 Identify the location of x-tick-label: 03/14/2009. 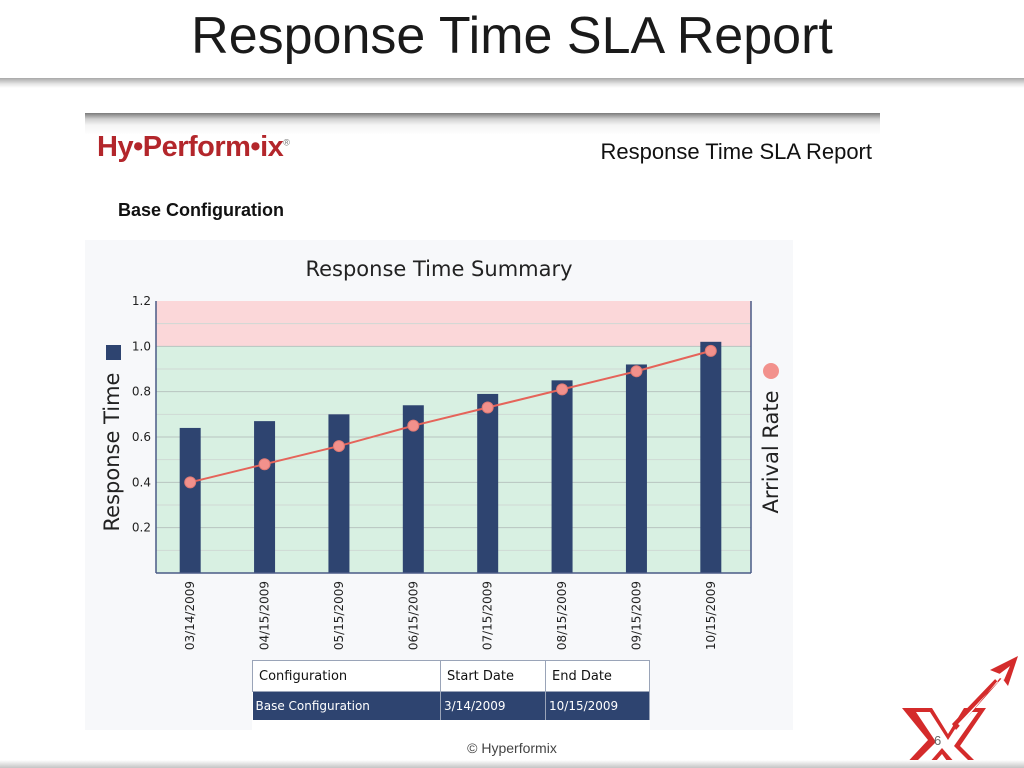
(190, 615).